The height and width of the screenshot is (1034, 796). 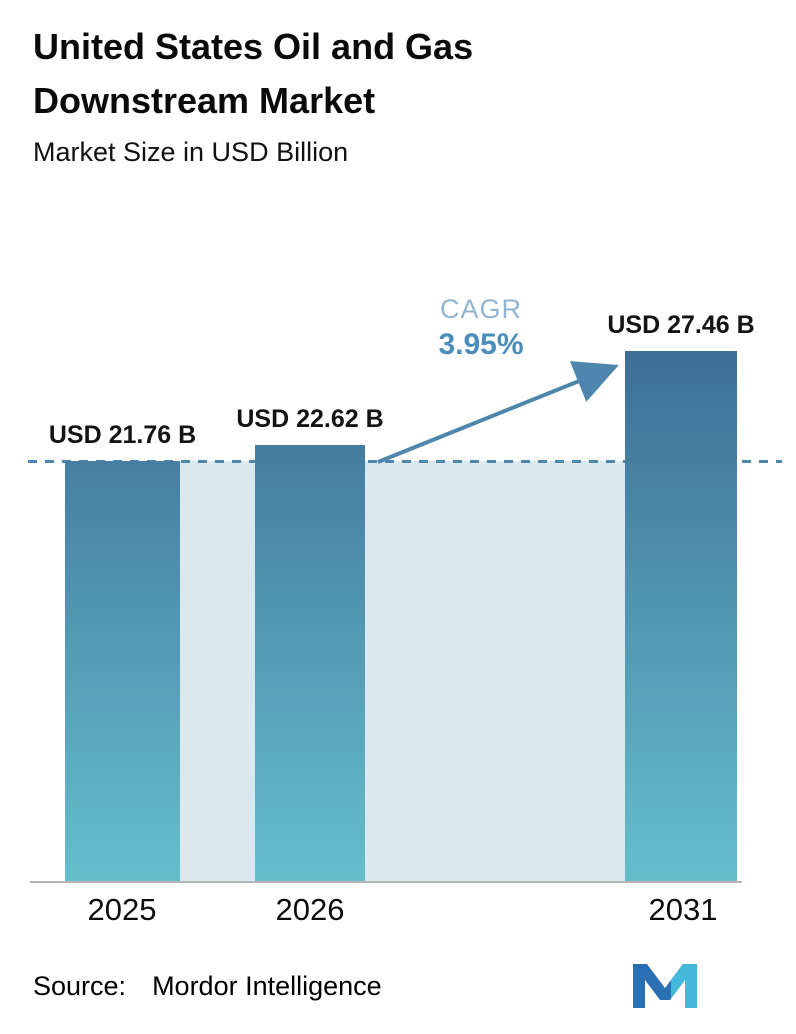 I want to click on bar-value-label: USD 27.46 B, so click(x=681, y=325).